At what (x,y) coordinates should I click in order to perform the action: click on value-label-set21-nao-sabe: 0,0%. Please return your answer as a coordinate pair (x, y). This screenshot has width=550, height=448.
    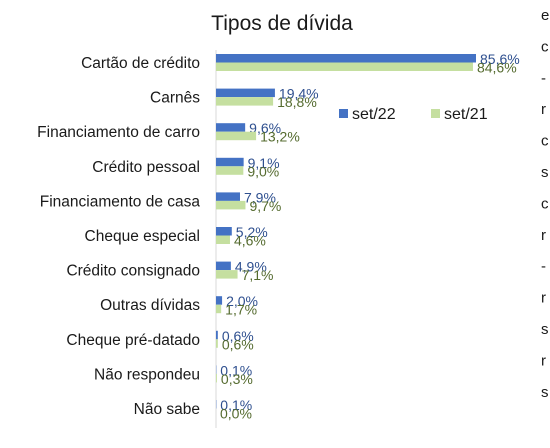
    Looking at the image, I should click on (236, 414).